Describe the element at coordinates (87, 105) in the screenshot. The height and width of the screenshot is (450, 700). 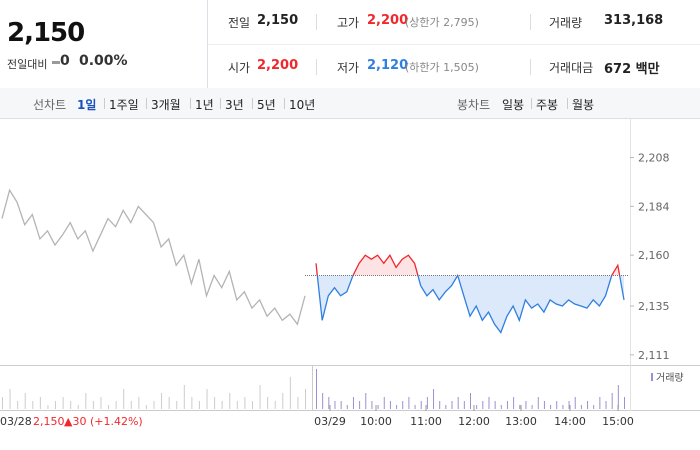
I see `period-tab: 1일` at that location.